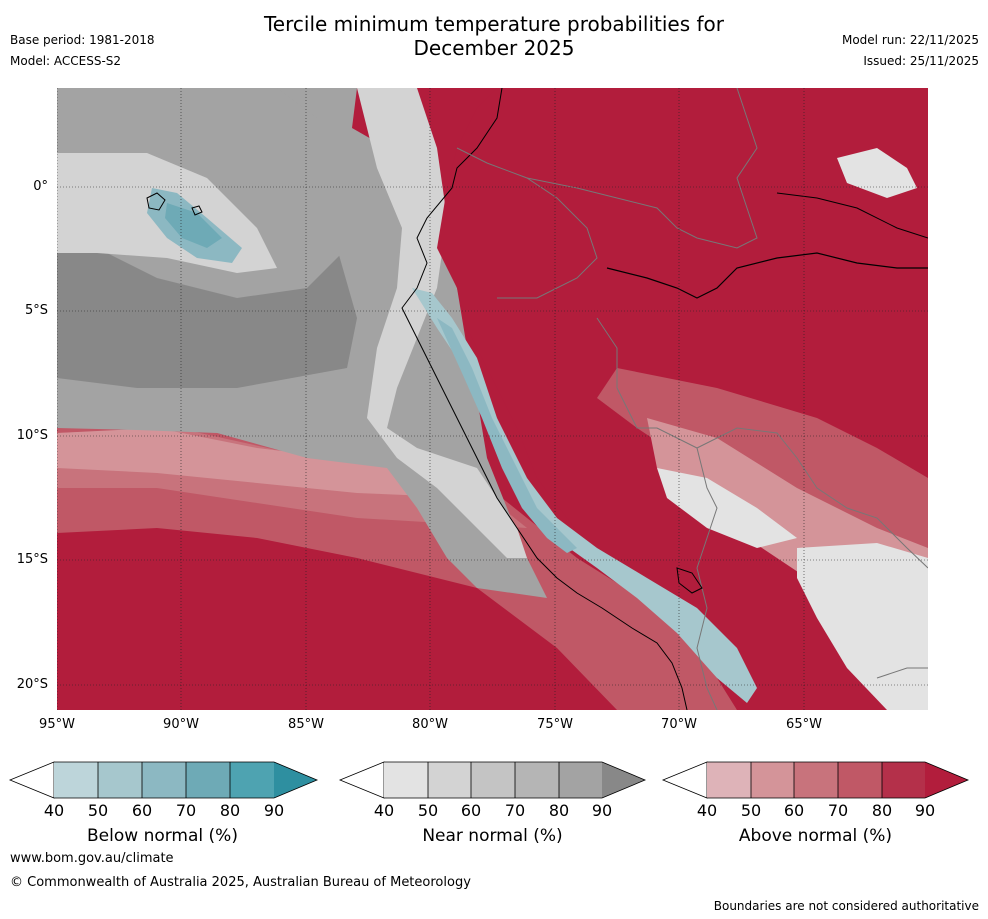  Describe the element at coordinates (193, 225) in the screenshot. I see `below-normal-galapagos-core` at that location.